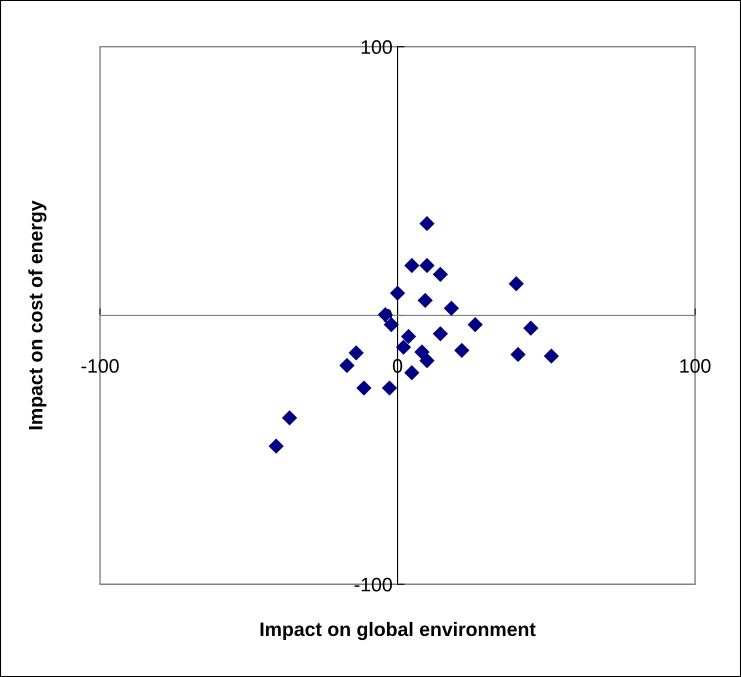 This screenshot has width=741, height=677. What do you see at coordinates (398, 631) in the screenshot?
I see `x-axis-title: Impact on global environment` at bounding box center [398, 631].